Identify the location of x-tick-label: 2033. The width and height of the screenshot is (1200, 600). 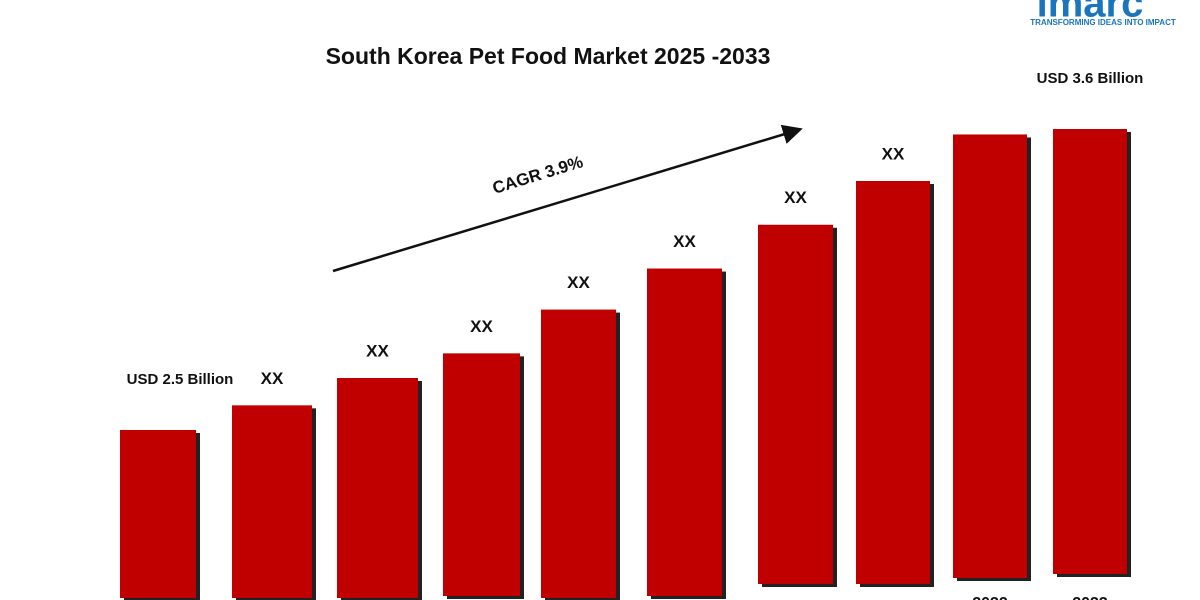
(1090, 597).